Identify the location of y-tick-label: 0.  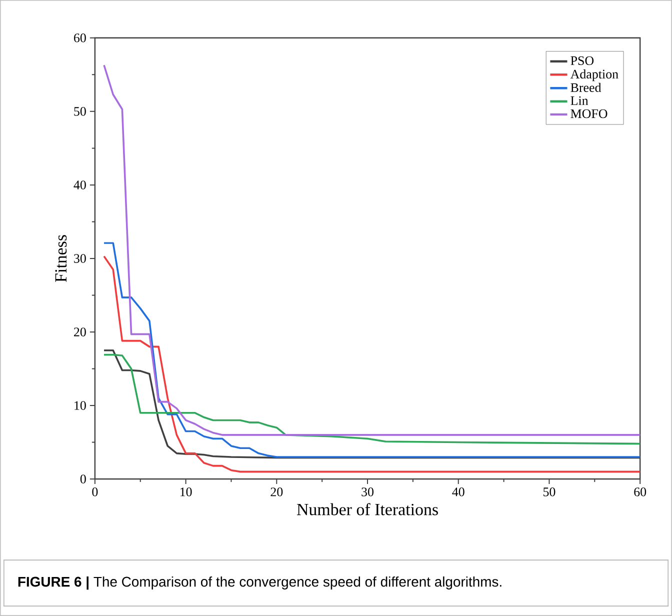
(83, 479).